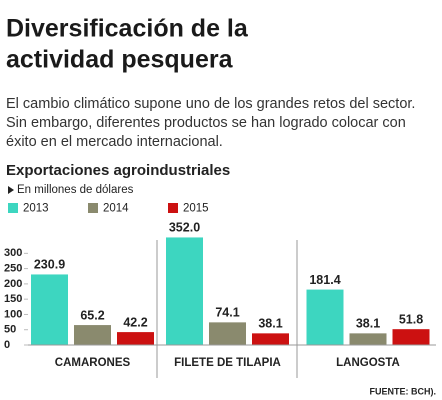 This screenshot has width=442, height=400. Describe the element at coordinates (36, 209) in the screenshot. I see `legend-label: 2013` at that location.